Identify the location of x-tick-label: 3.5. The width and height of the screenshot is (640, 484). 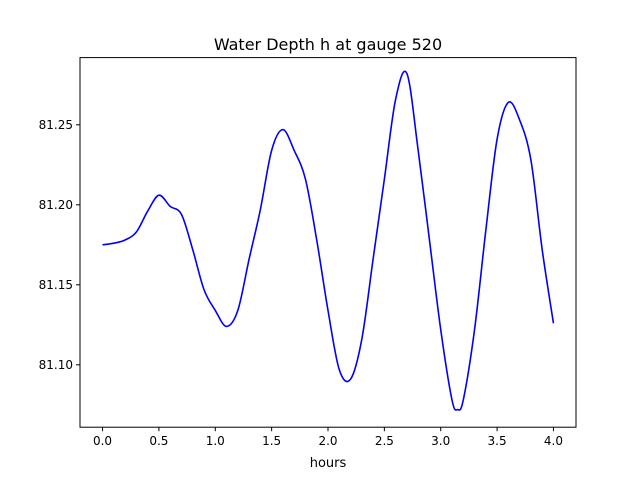
(497, 441).